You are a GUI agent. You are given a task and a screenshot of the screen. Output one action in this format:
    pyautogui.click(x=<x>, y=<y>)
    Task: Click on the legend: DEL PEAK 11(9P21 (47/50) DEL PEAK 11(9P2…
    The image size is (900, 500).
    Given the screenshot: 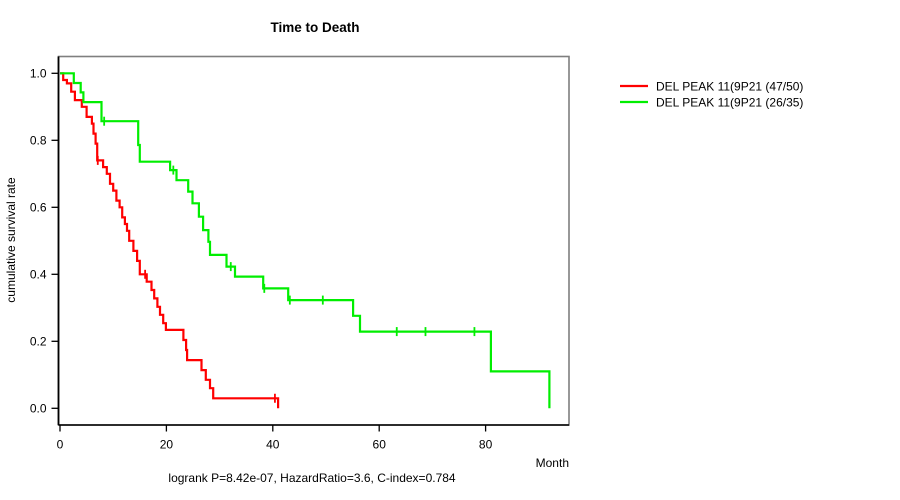 What is the action you would take?
    pyautogui.click(x=711, y=95)
    